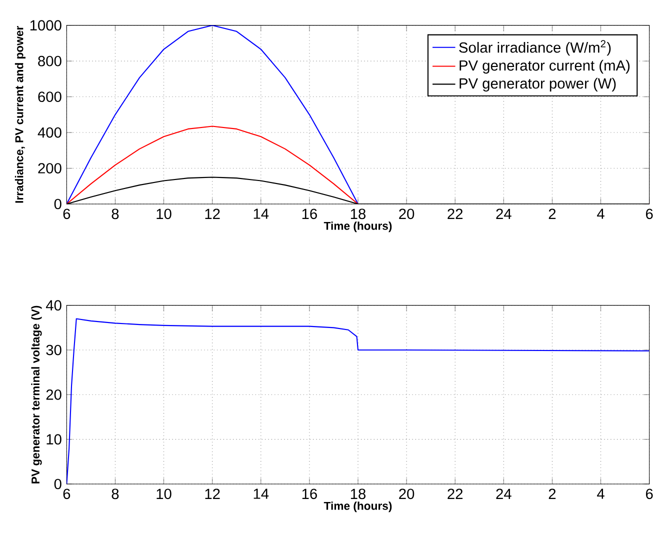  I want to click on y-tick-label: 600, so click(50, 97).